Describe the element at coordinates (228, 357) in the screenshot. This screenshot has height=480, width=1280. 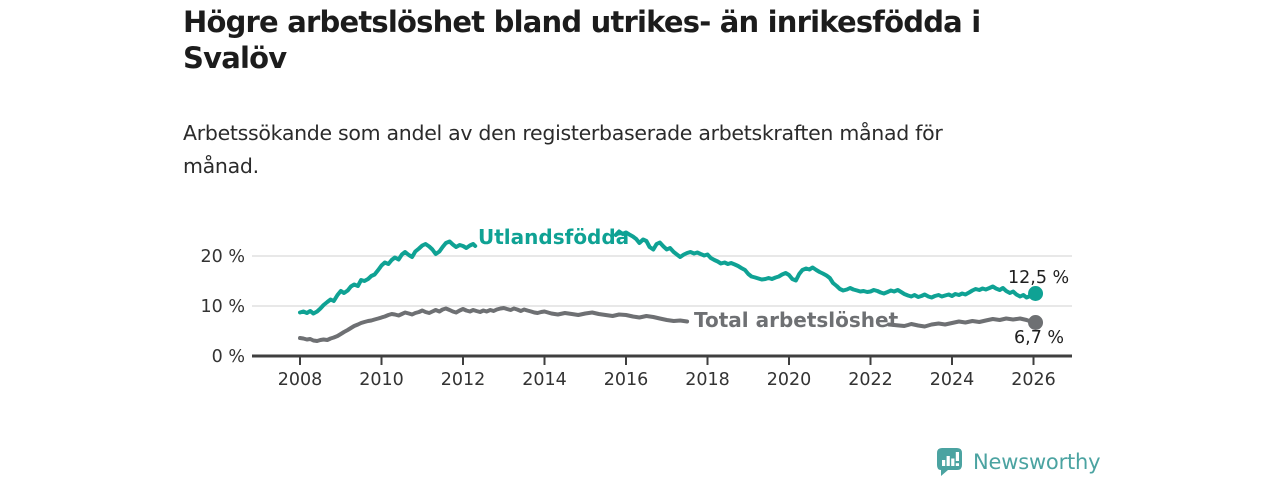
I see `y-tick-label: 0 %` at that location.